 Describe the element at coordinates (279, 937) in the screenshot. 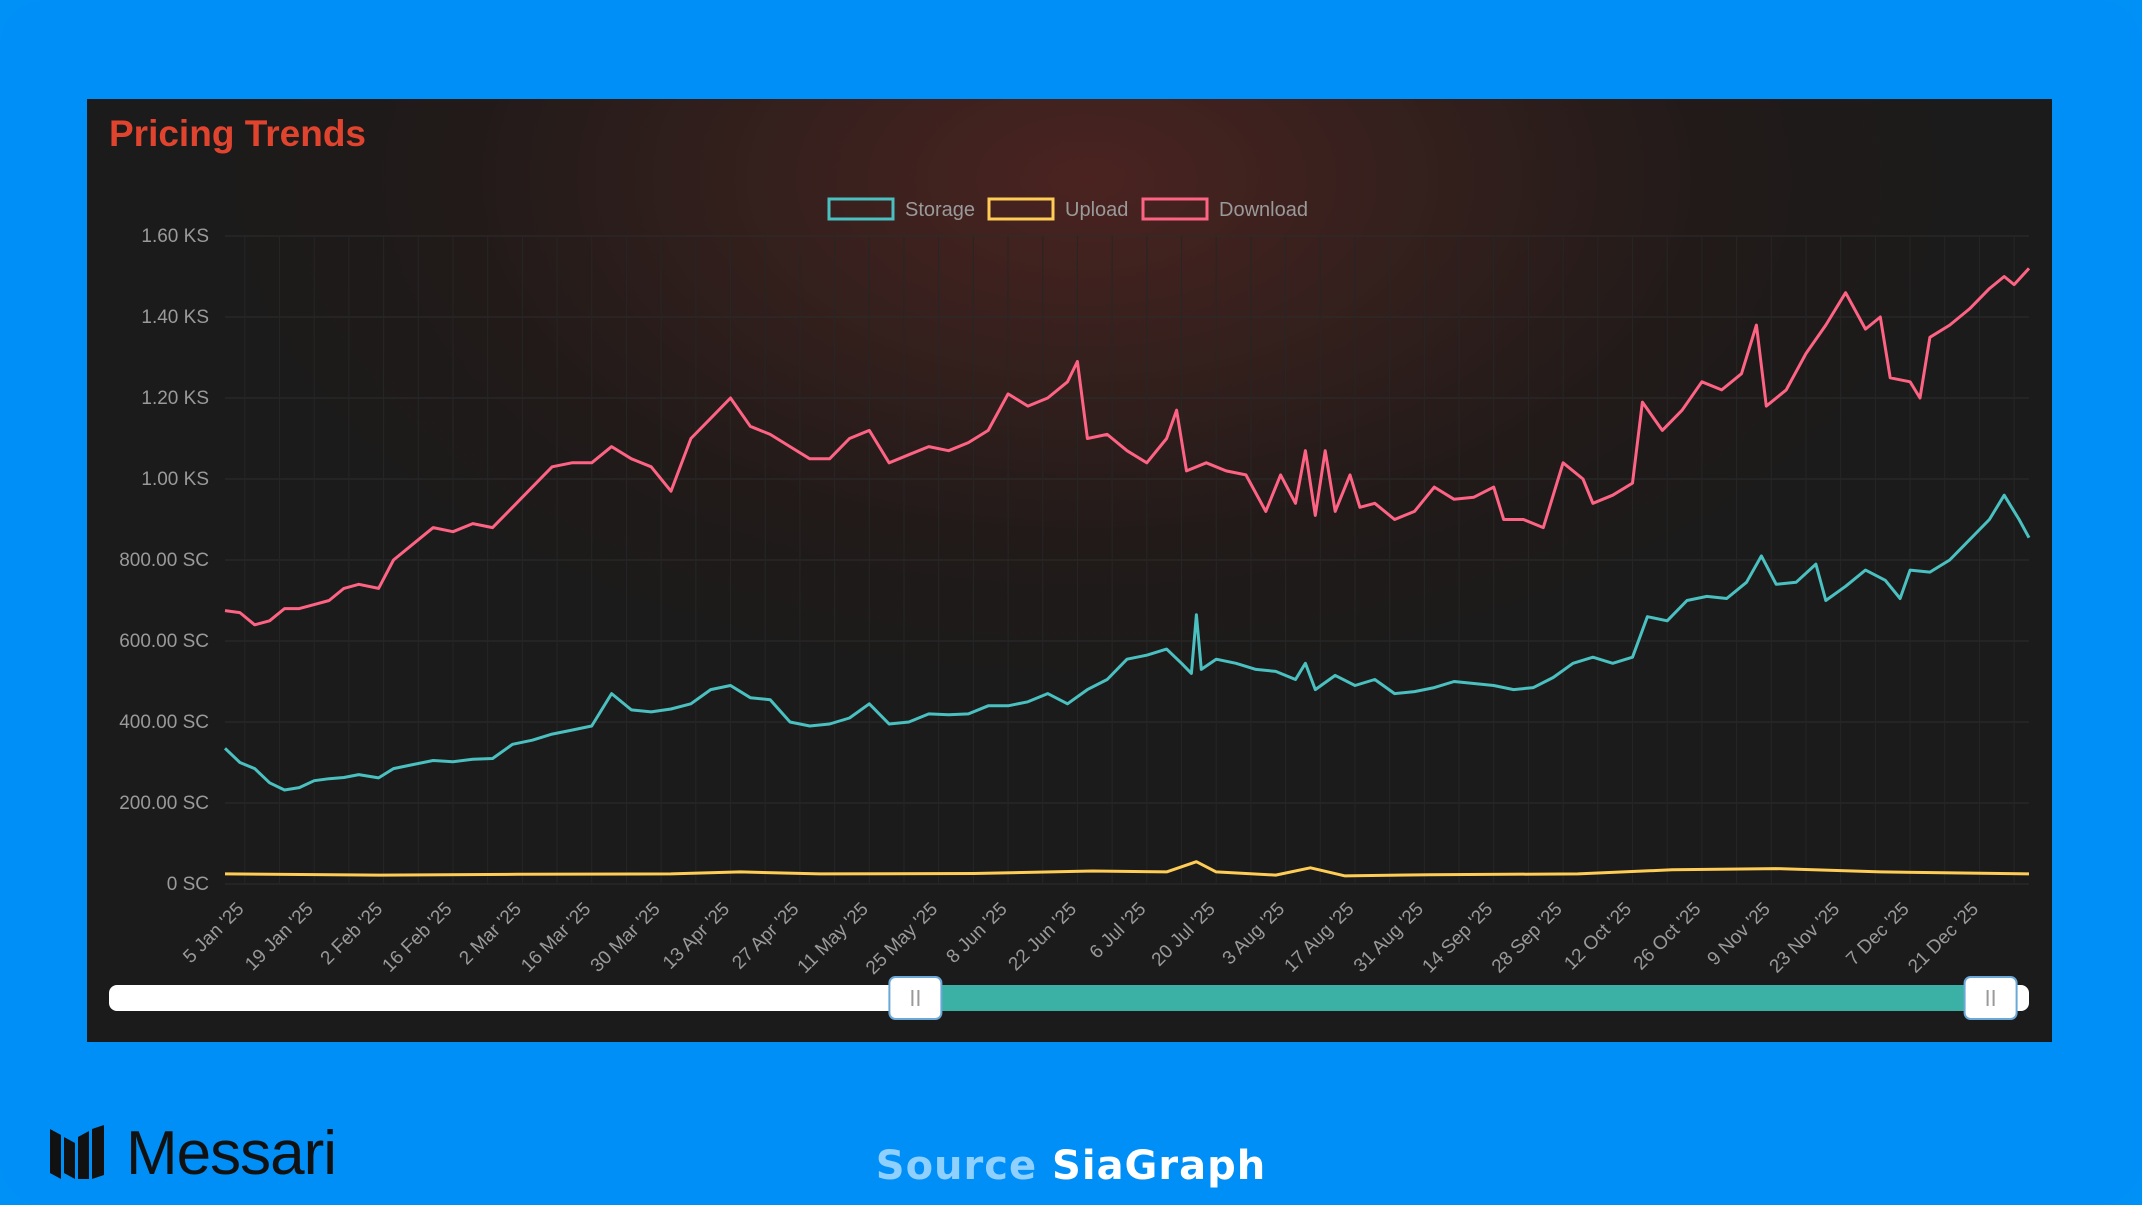

I see `x-tick-label: 19 Jan '25` at that location.